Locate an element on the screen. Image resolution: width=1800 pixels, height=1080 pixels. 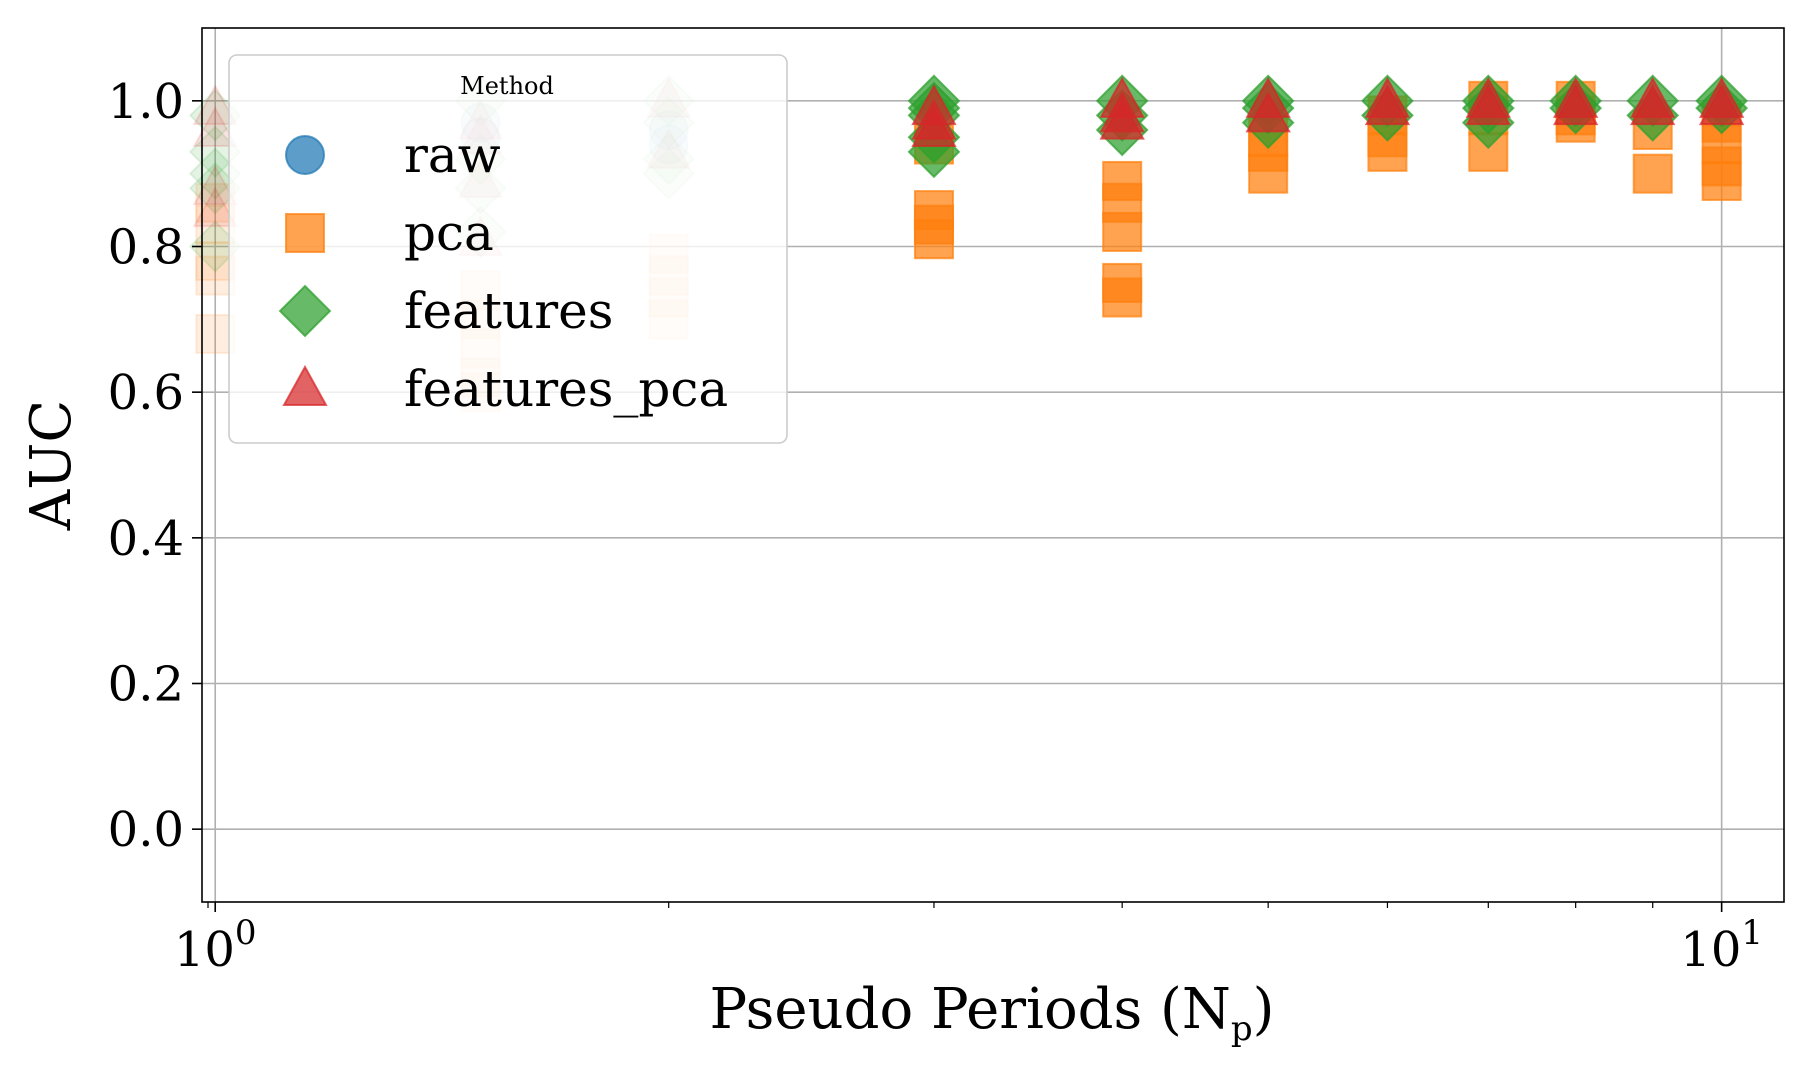
y-tick-label: 0.0 is located at coordinates (146, 830).